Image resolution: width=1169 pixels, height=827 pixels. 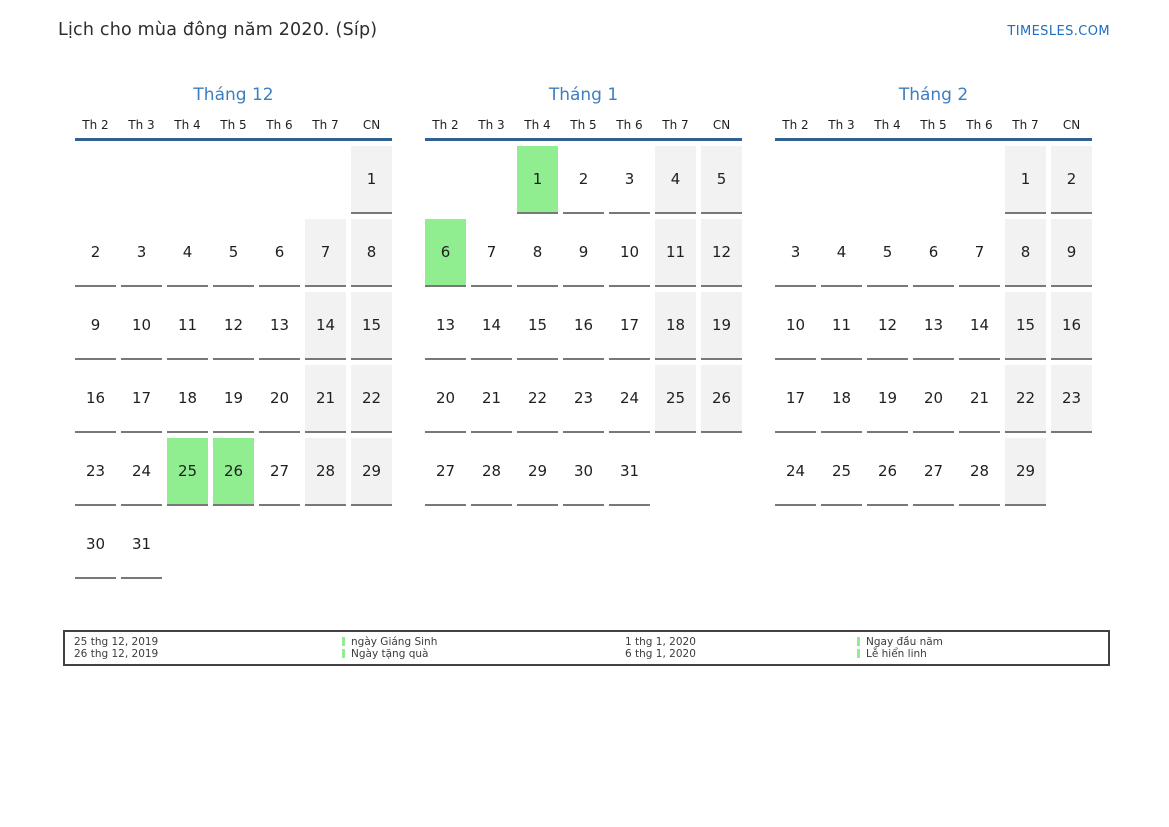 I want to click on weekday-label: Th 2, so click(x=95, y=125).